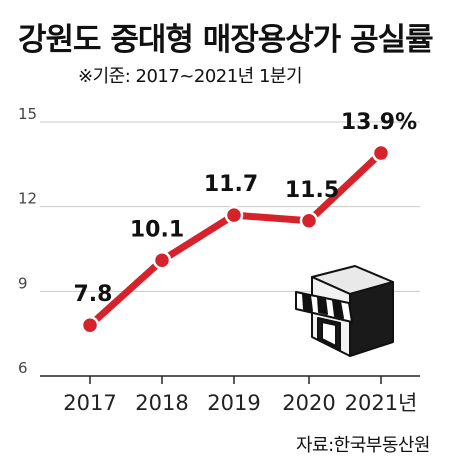 This screenshot has height=474, width=450. What do you see at coordinates (89, 403) in the screenshot?
I see `x-tick-label: 2017` at bounding box center [89, 403].